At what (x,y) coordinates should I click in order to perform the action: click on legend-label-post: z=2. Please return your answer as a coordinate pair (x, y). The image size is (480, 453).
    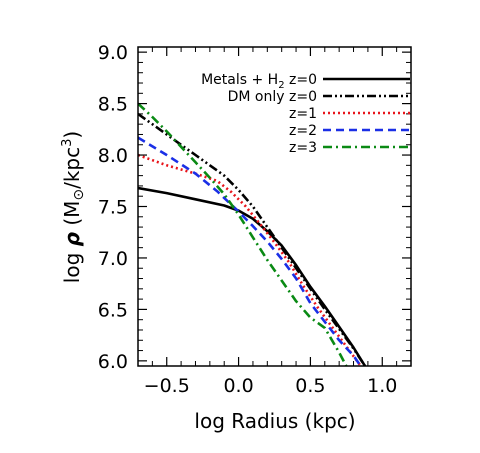
    Looking at the image, I should click on (303, 131).